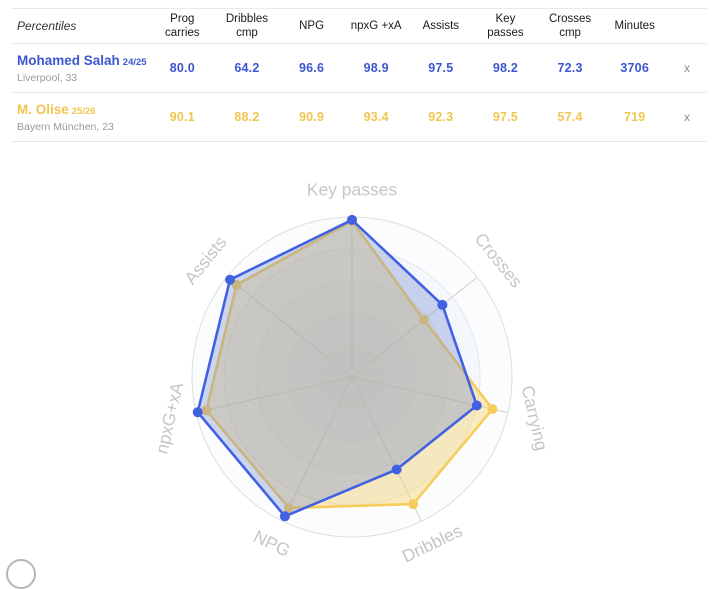 The width and height of the screenshot is (719, 589). I want to click on radar-axis-label: Assists, so click(205, 260).